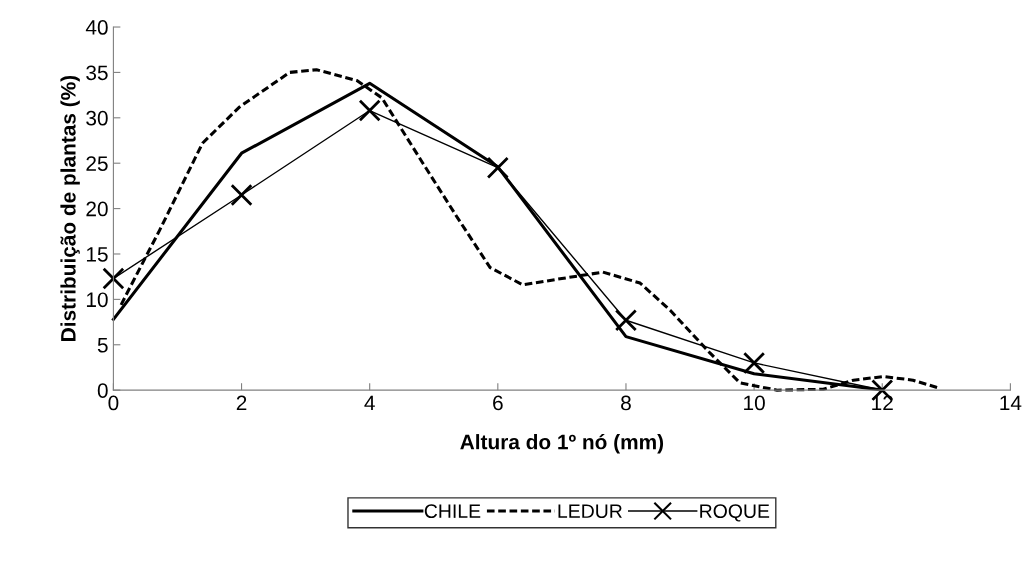 This screenshot has height=563, width=1031. Describe the element at coordinates (97, 73) in the screenshot. I see `y-tick-label: 35` at that location.